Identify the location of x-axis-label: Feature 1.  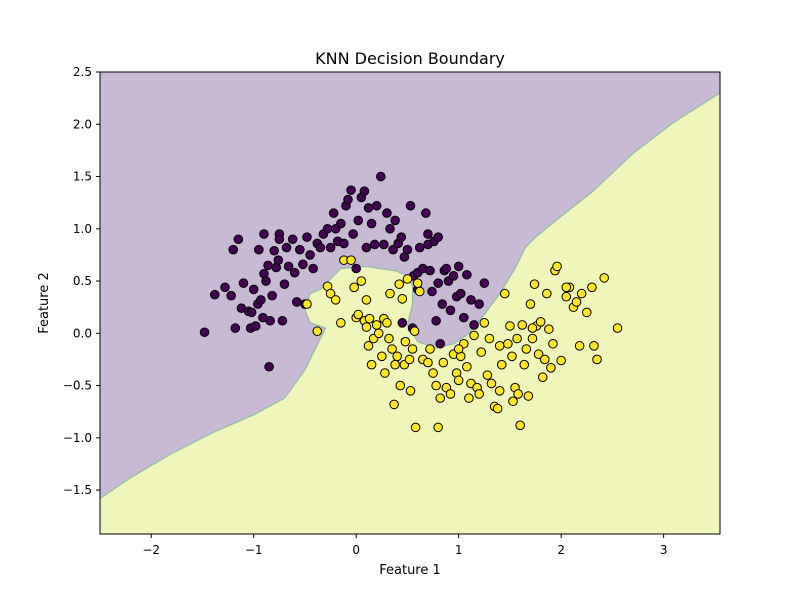
(410, 570).